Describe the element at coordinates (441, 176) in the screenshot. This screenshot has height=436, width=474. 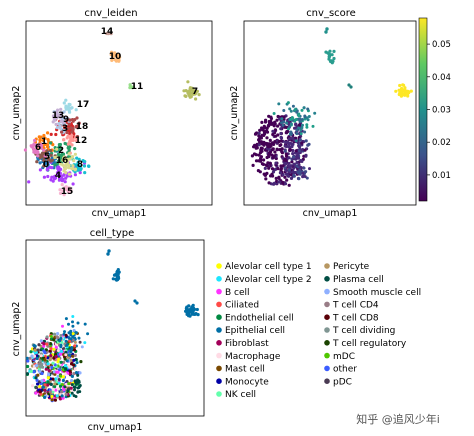
I see `colorbar-tick-label: 0.01` at that location.